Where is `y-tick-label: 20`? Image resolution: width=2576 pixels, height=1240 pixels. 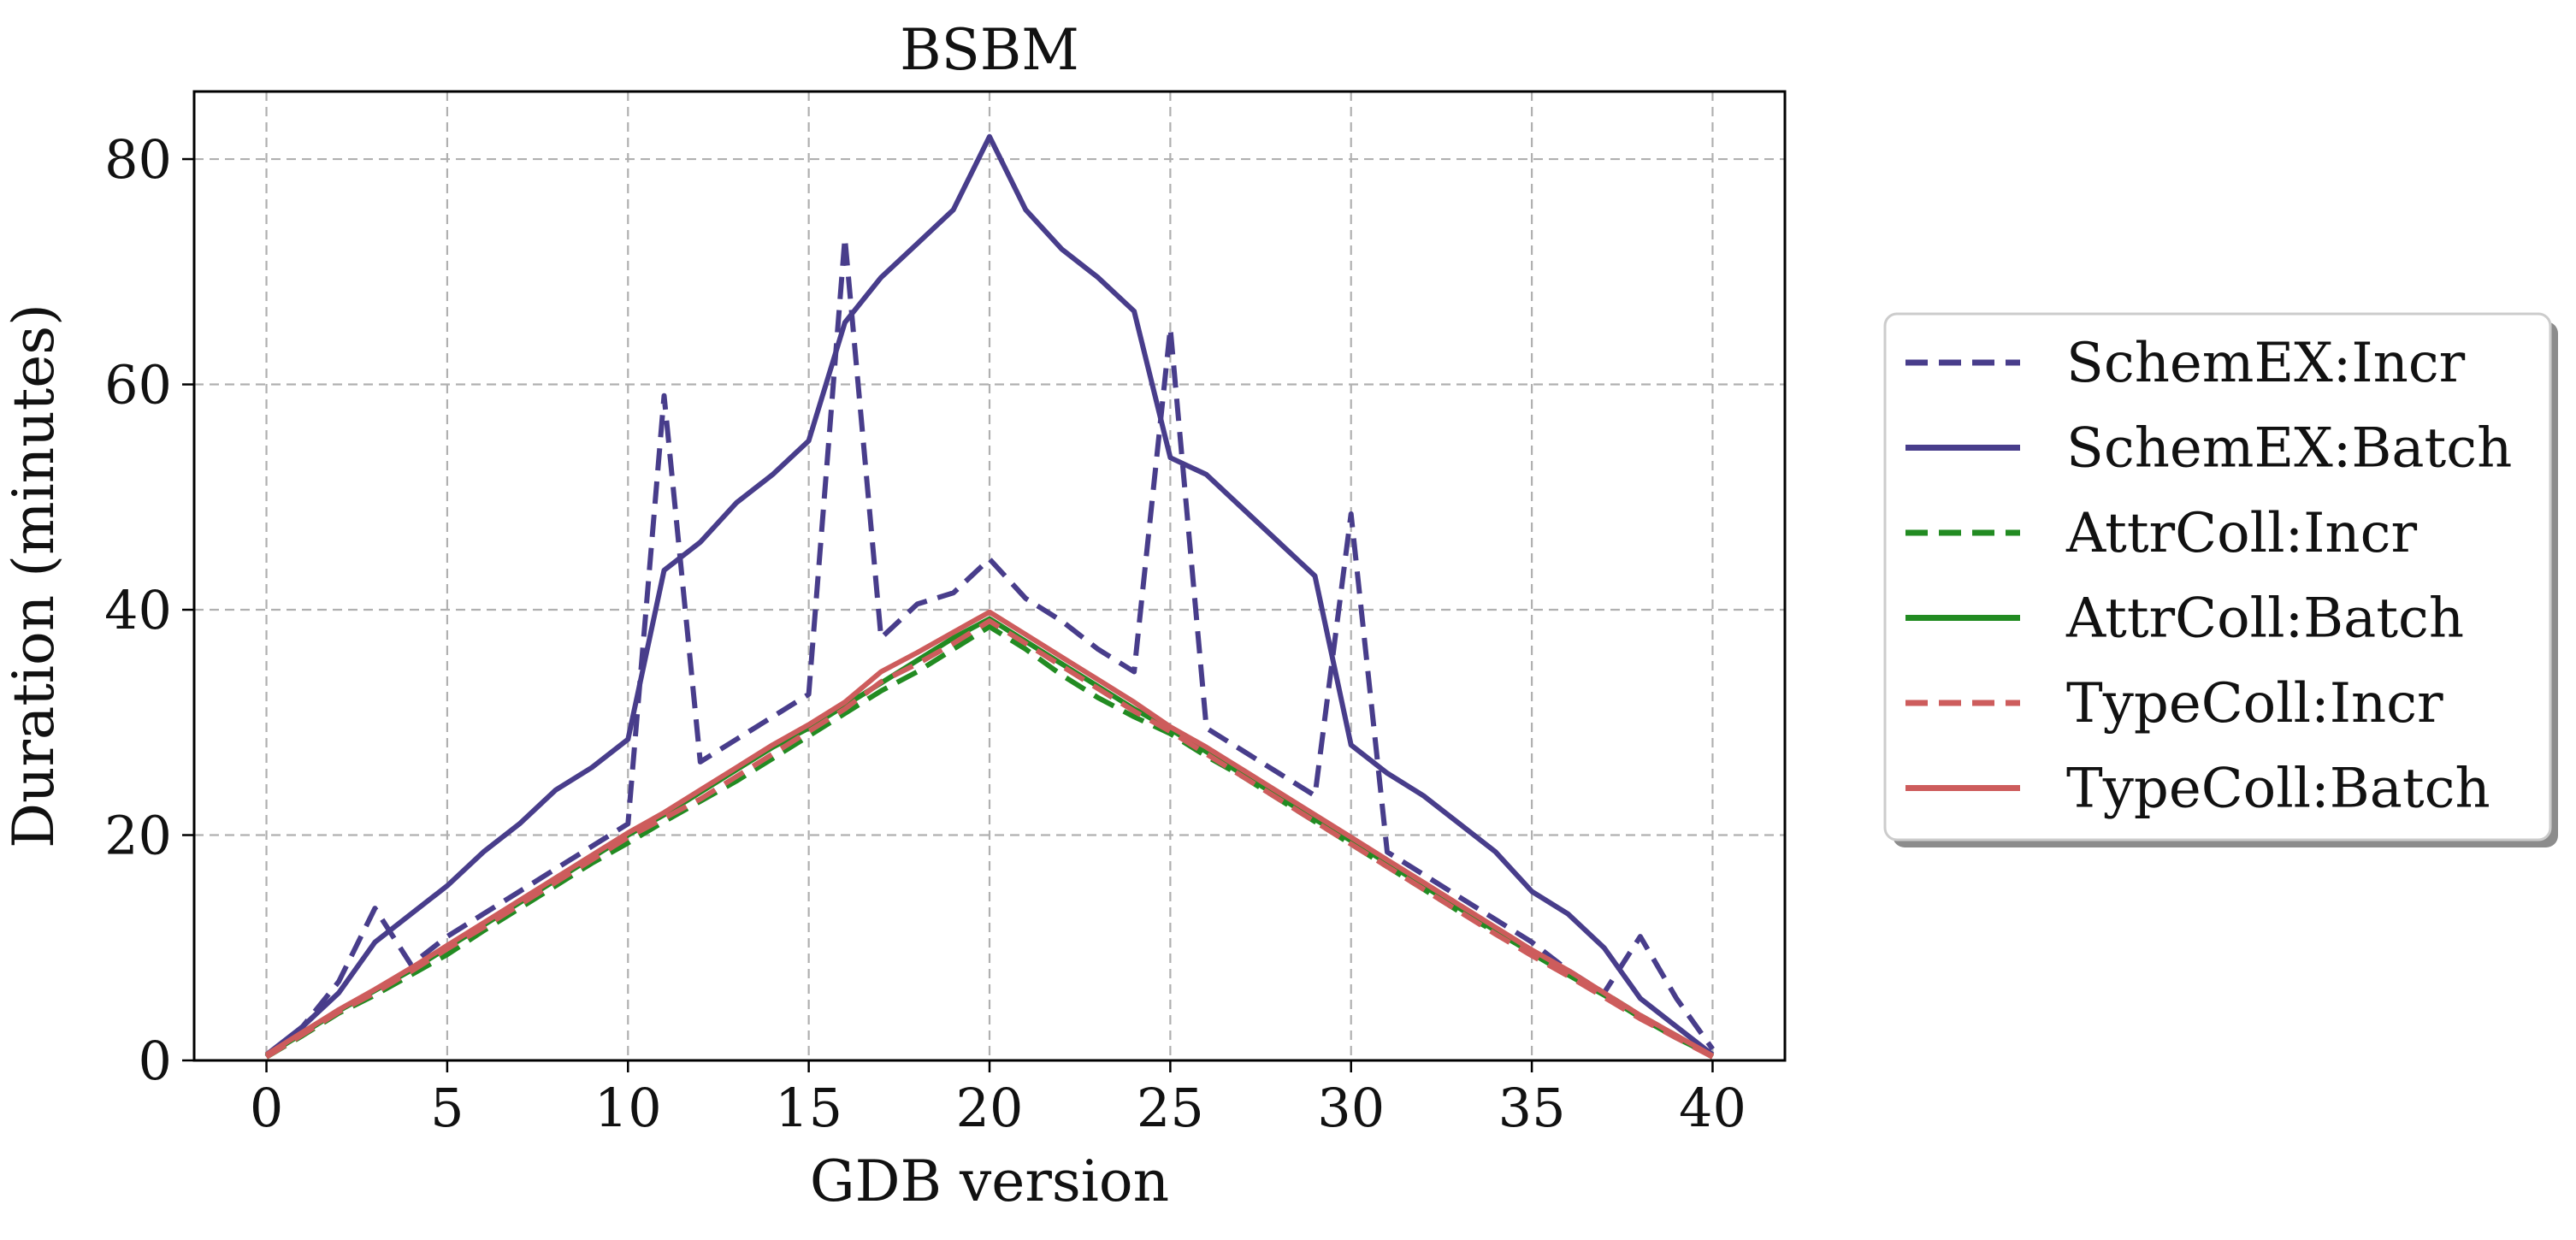
y-tick-label: 20 is located at coordinates (138, 836).